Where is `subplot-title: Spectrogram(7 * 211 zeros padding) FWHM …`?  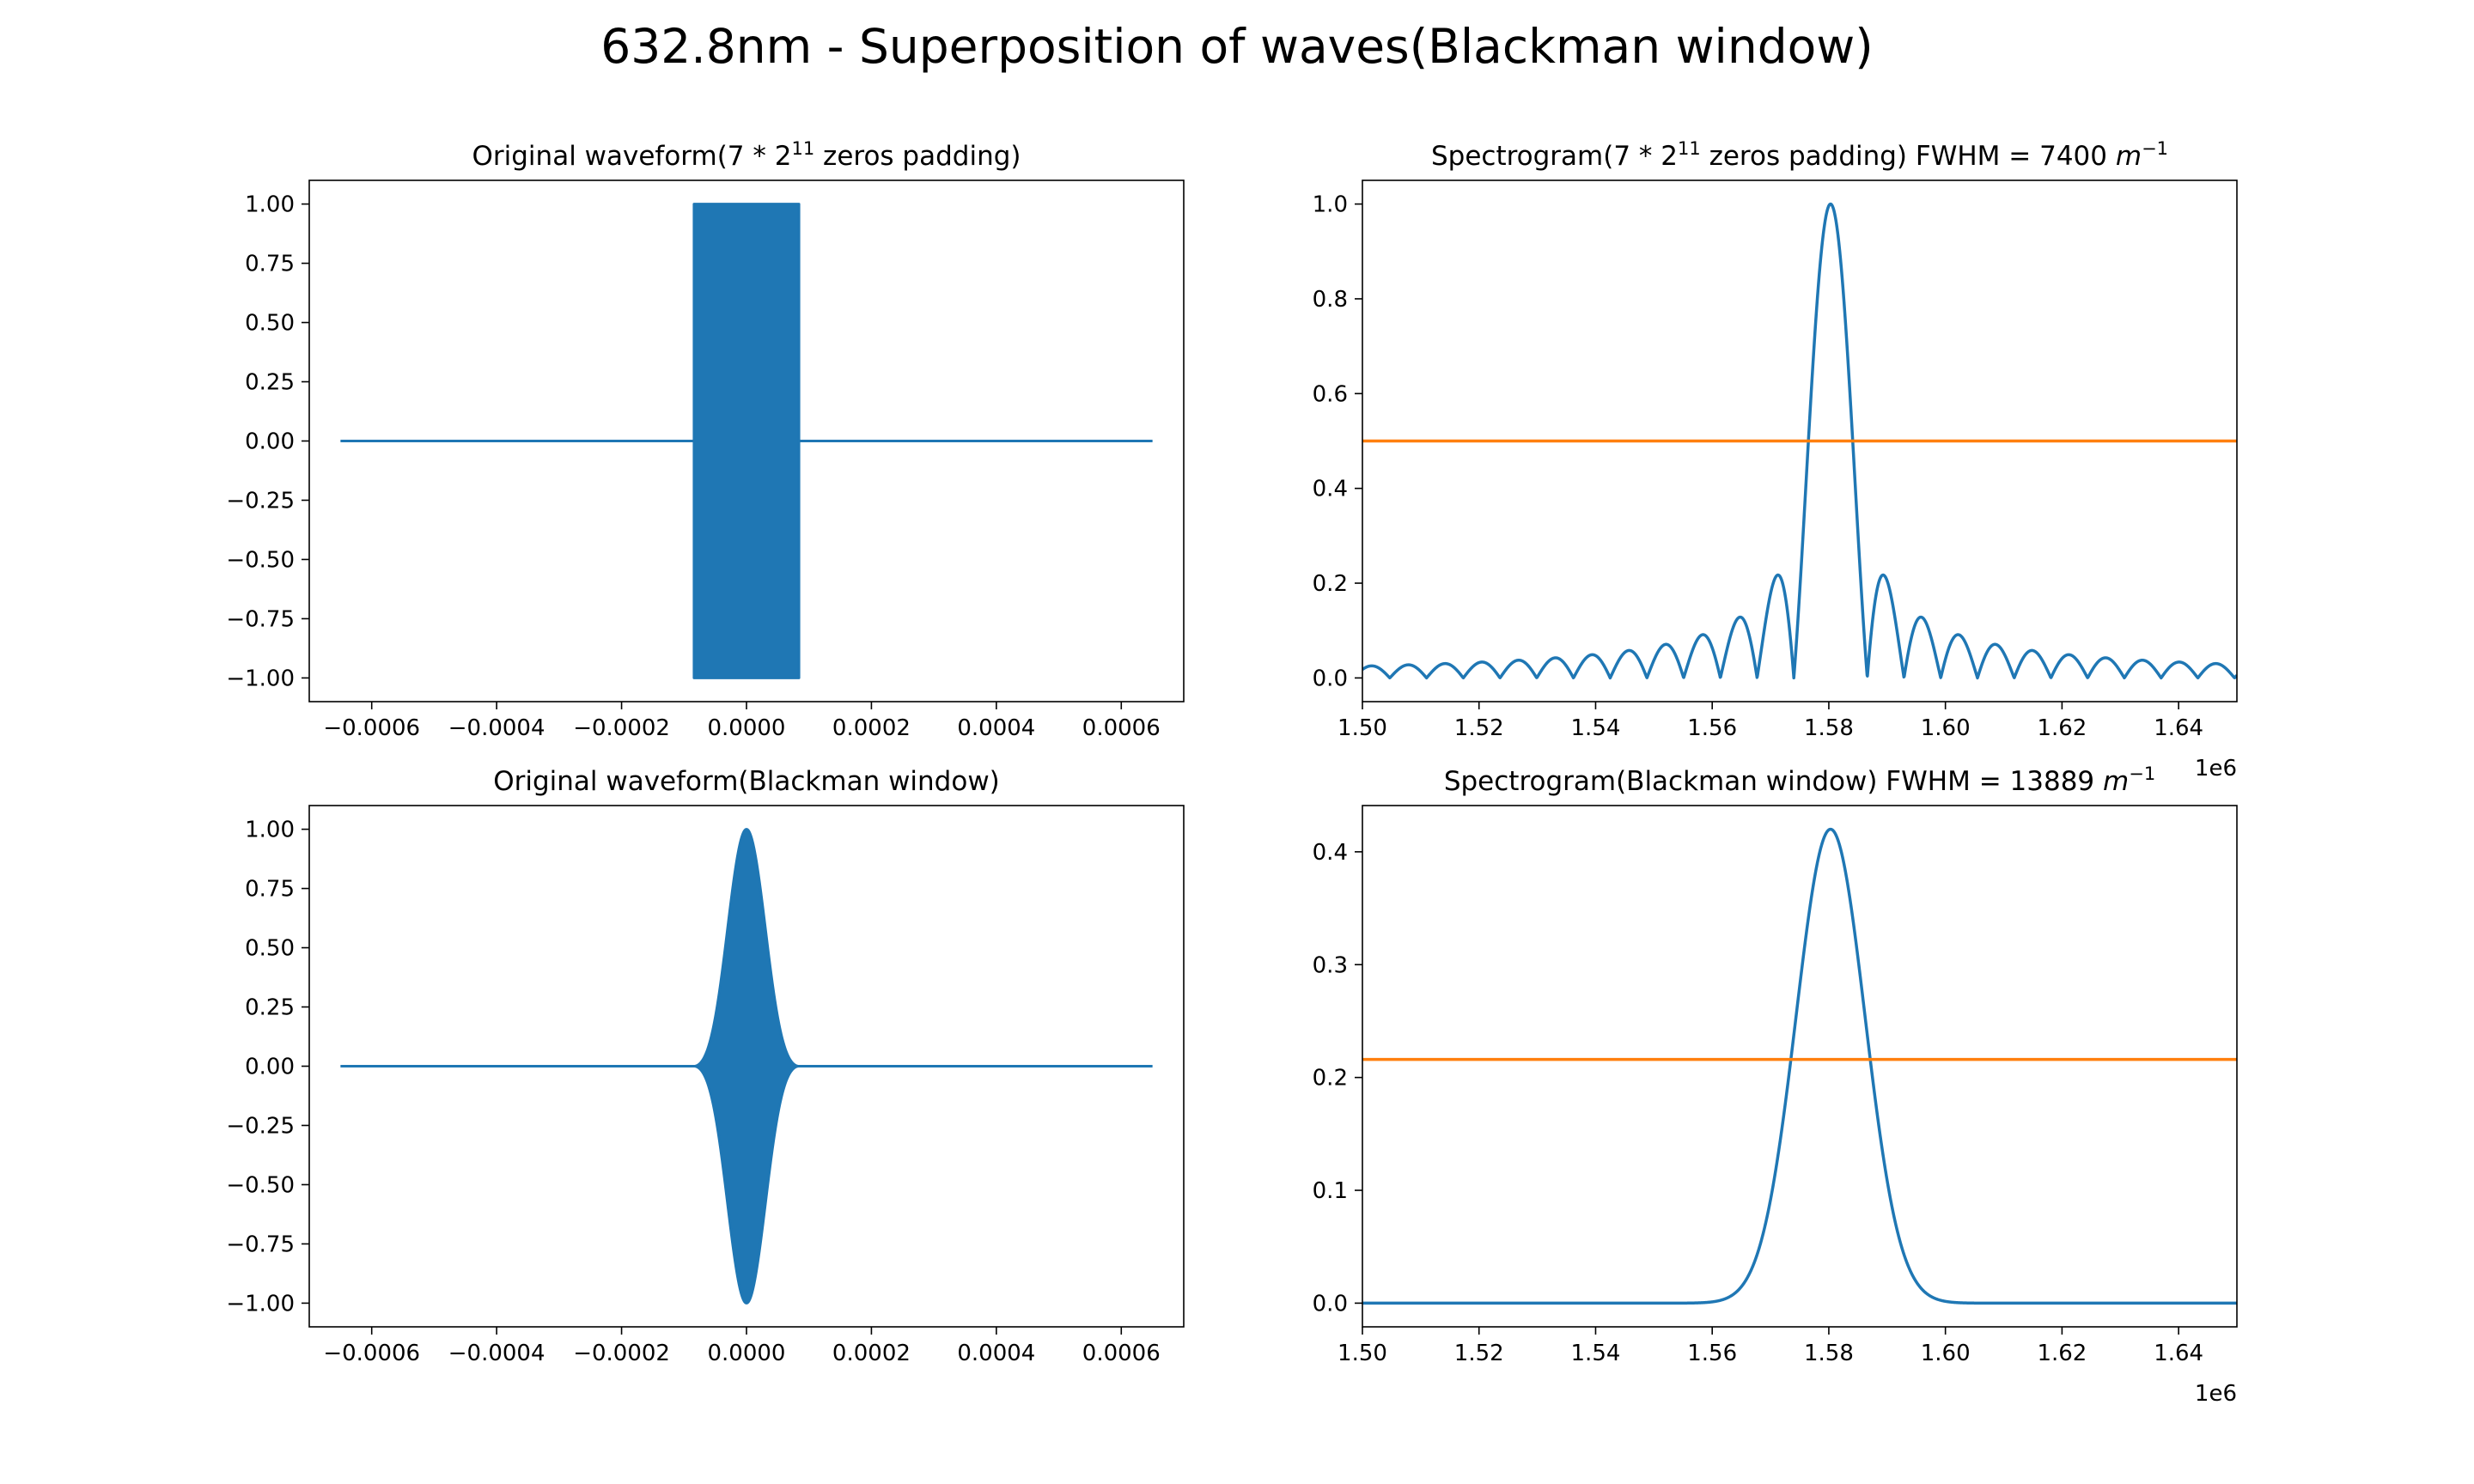
subplot-title: Spectrogram(7 * 211 zeros padding) FWHM … is located at coordinates (1799, 155).